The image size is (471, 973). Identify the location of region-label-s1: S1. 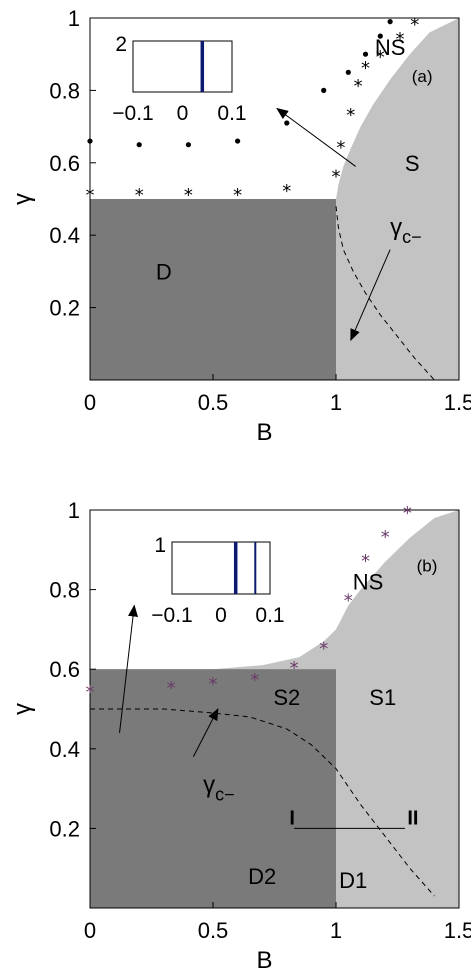
(382, 697).